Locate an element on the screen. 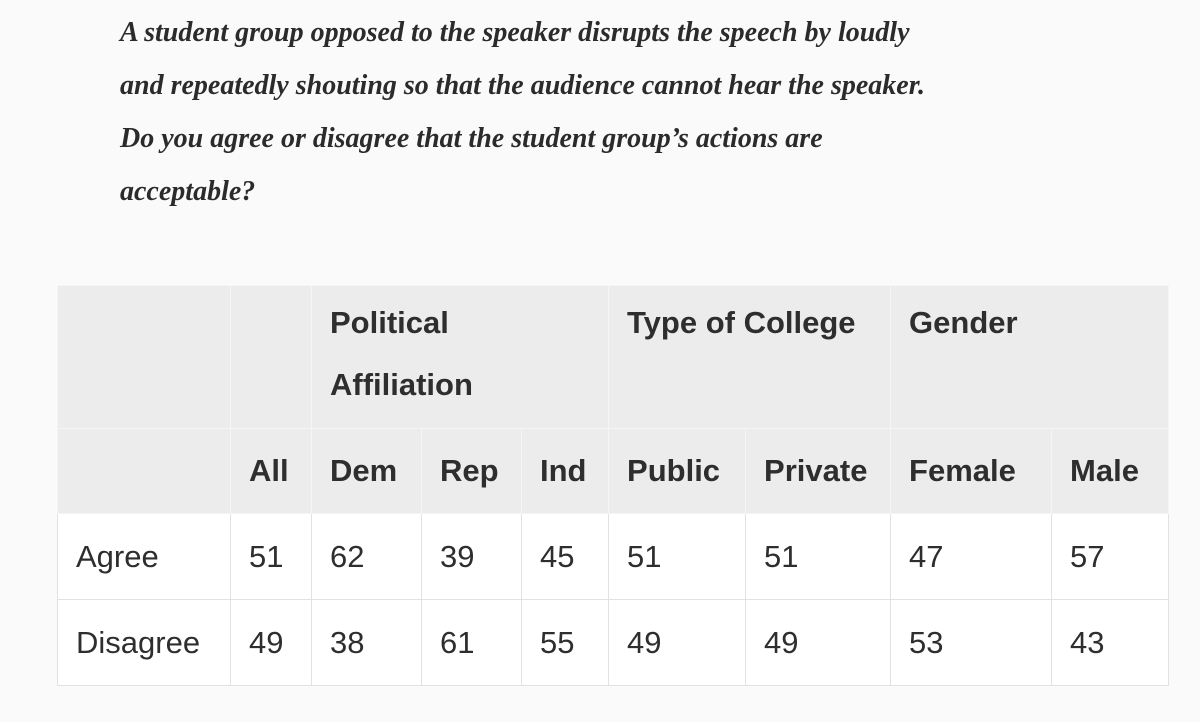 This screenshot has height=722, width=1200. row-label-agree: Agree is located at coordinates (144, 556).